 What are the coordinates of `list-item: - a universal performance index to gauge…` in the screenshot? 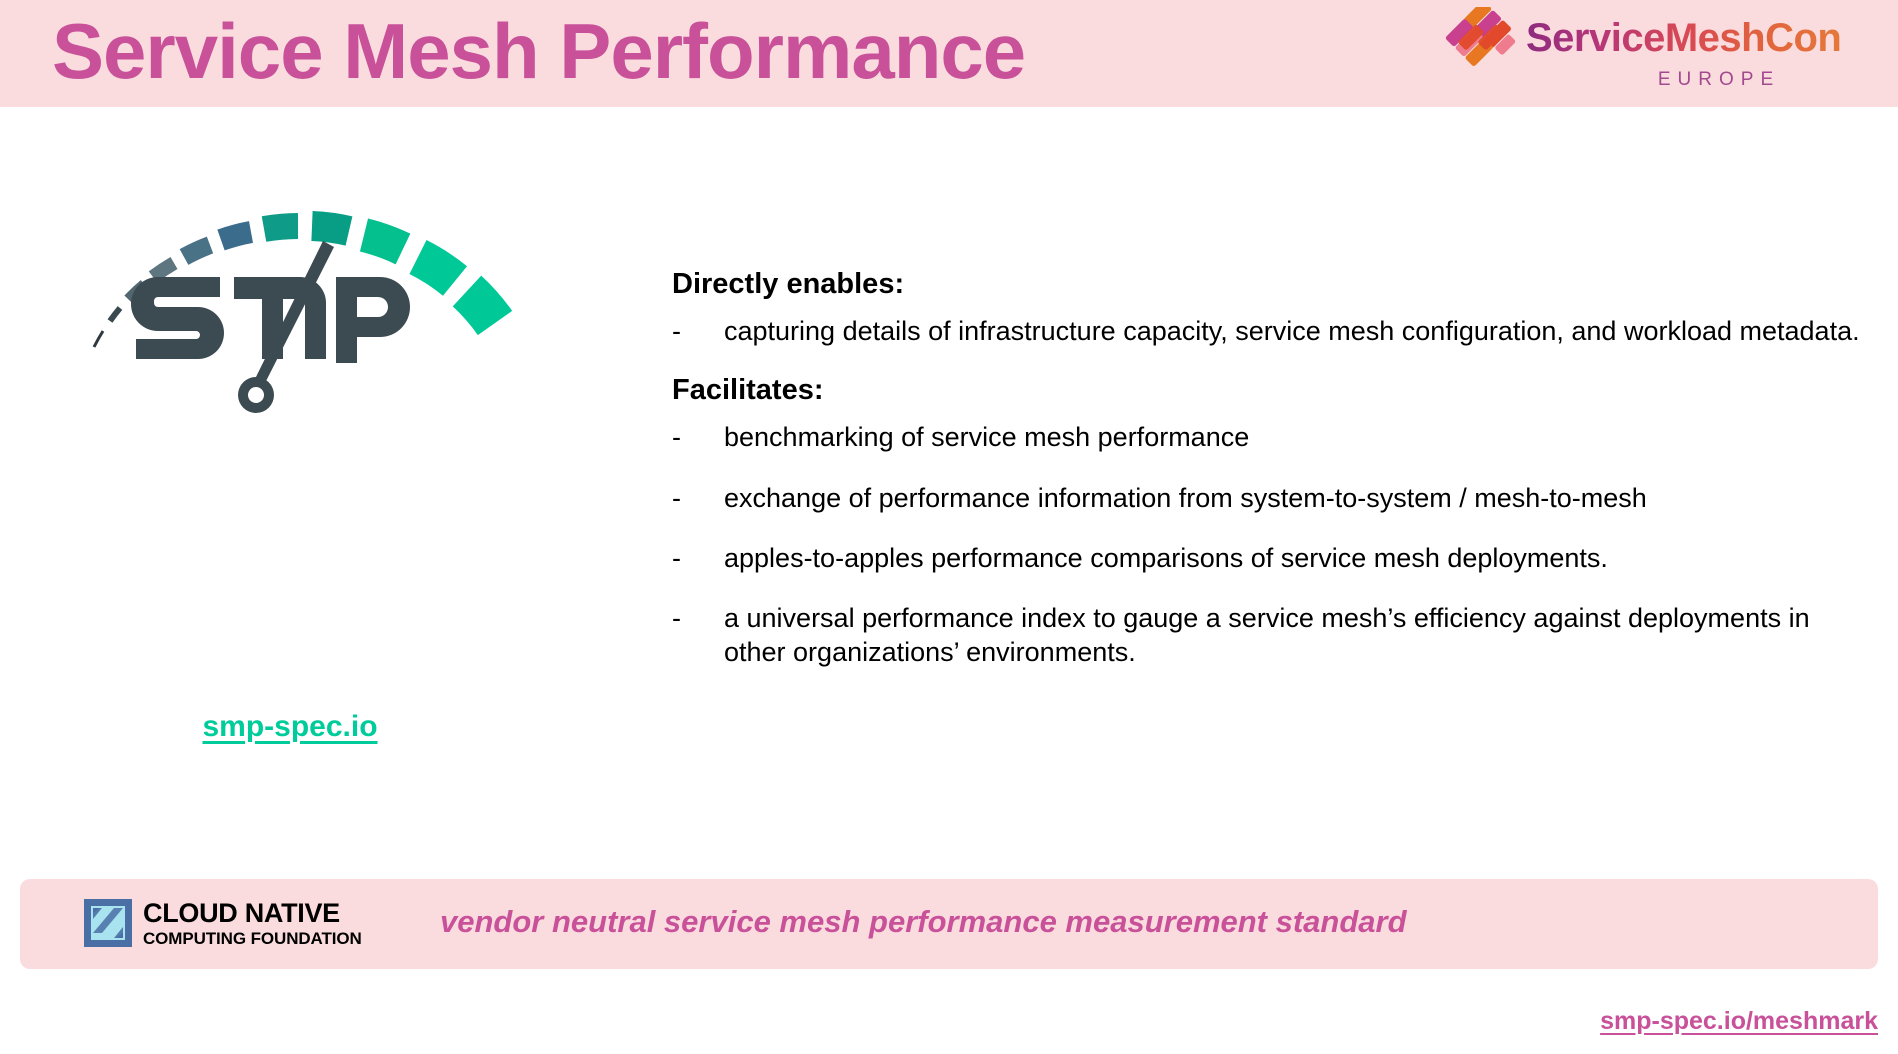 It's located at (1272, 635).